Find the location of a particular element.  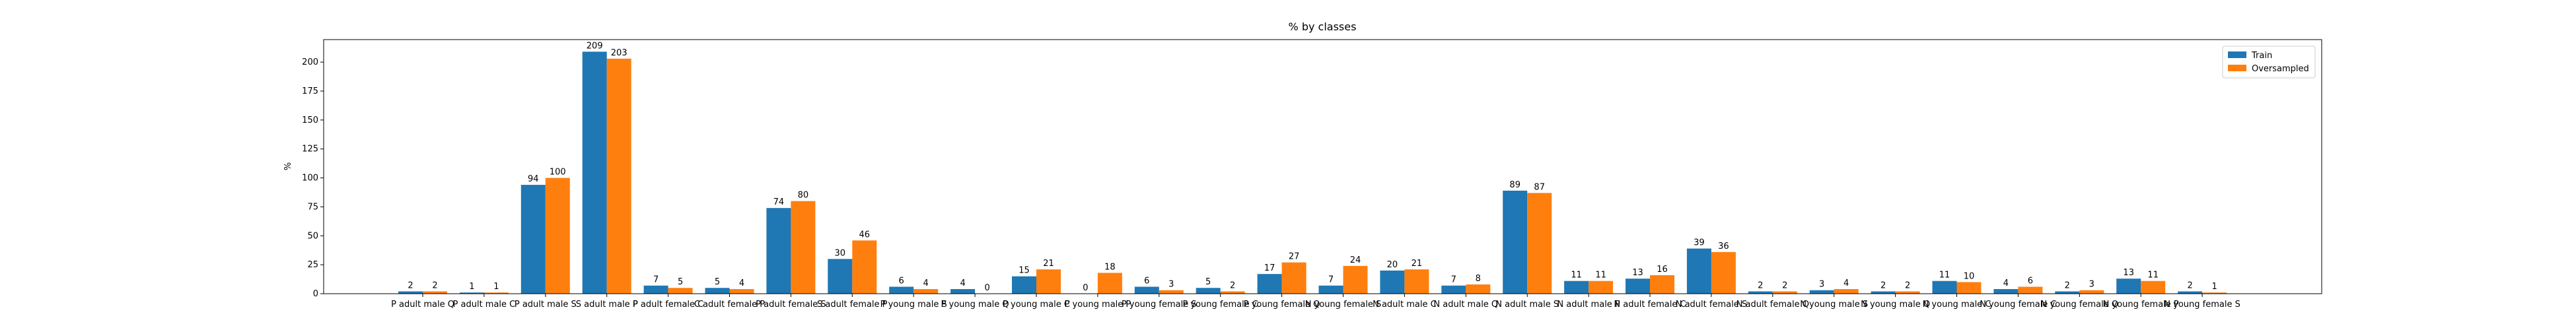

y-tick-label: 125 is located at coordinates (310, 149).